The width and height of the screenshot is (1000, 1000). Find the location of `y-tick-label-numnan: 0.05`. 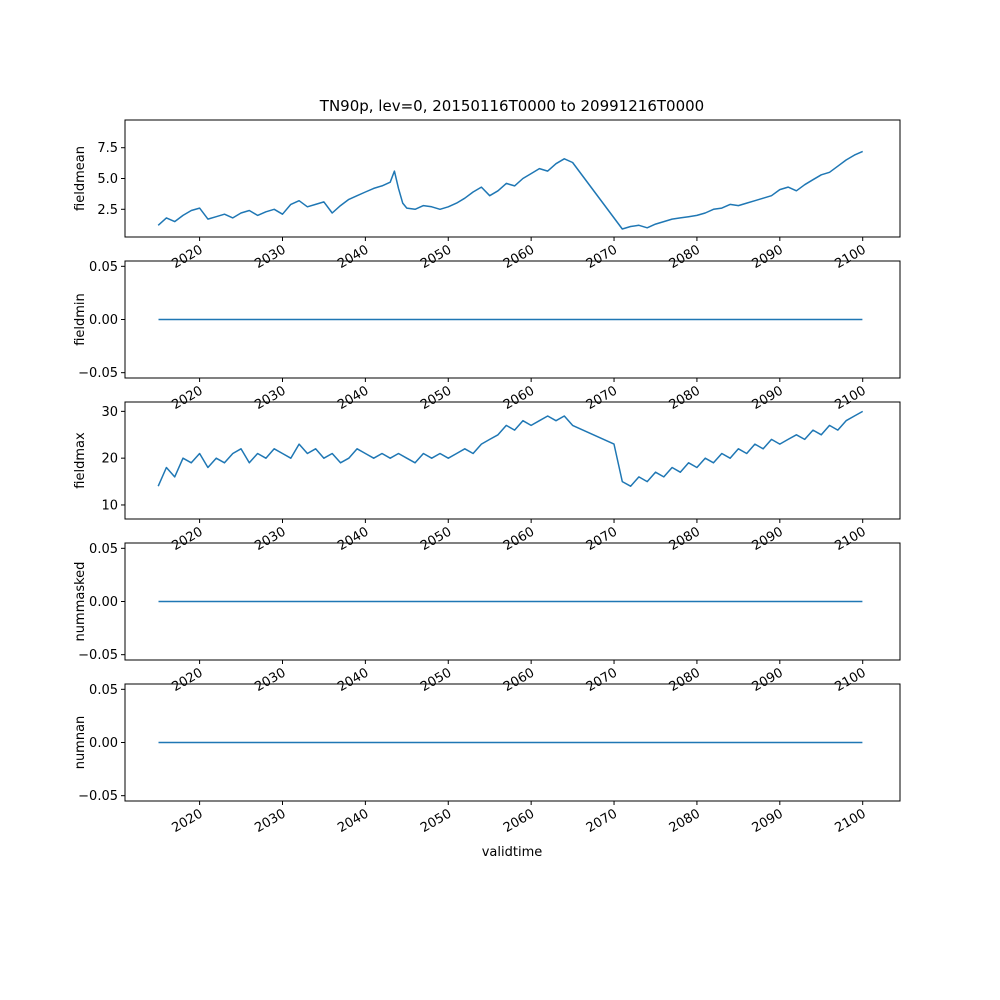

y-tick-label-numnan: 0.05 is located at coordinates (103, 690).